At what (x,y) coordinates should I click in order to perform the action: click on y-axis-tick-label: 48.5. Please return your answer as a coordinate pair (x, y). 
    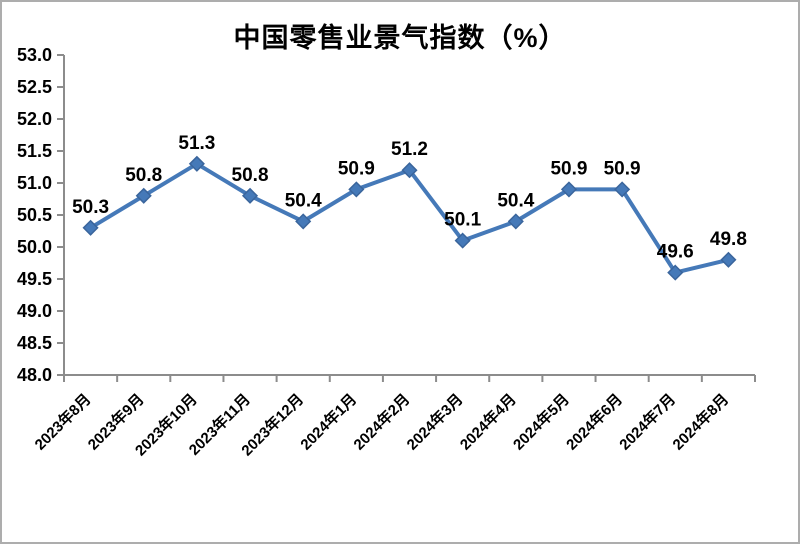
    Looking at the image, I should click on (34, 343).